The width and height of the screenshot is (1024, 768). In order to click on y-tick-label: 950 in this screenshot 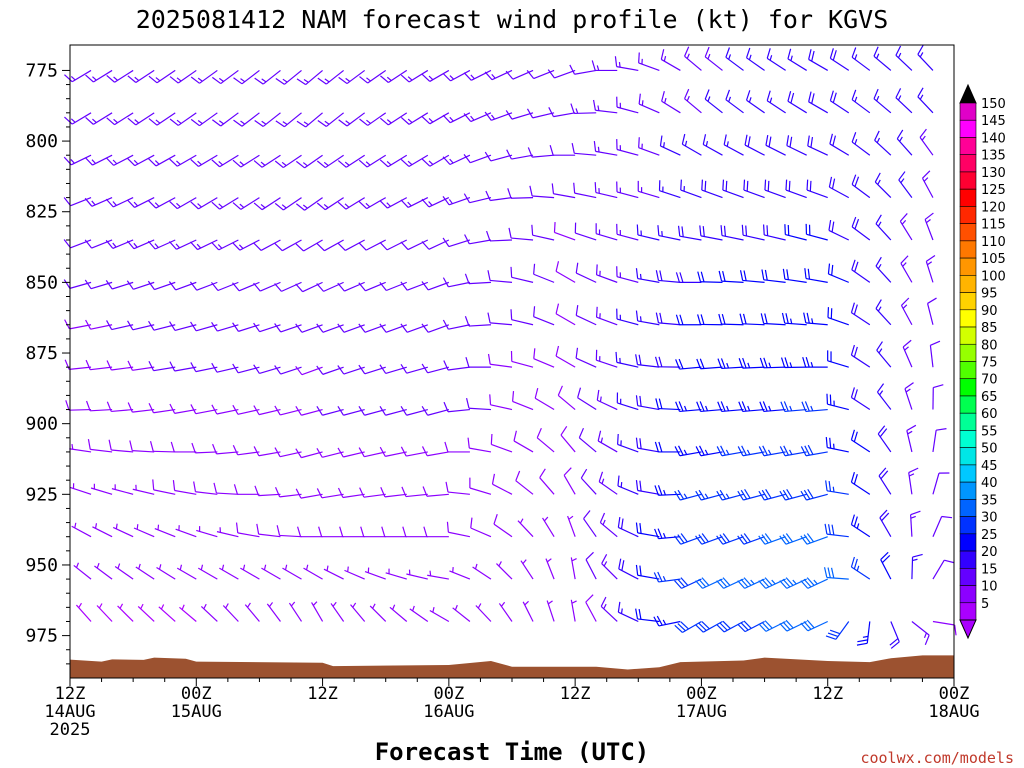, I will do `click(41, 565)`.